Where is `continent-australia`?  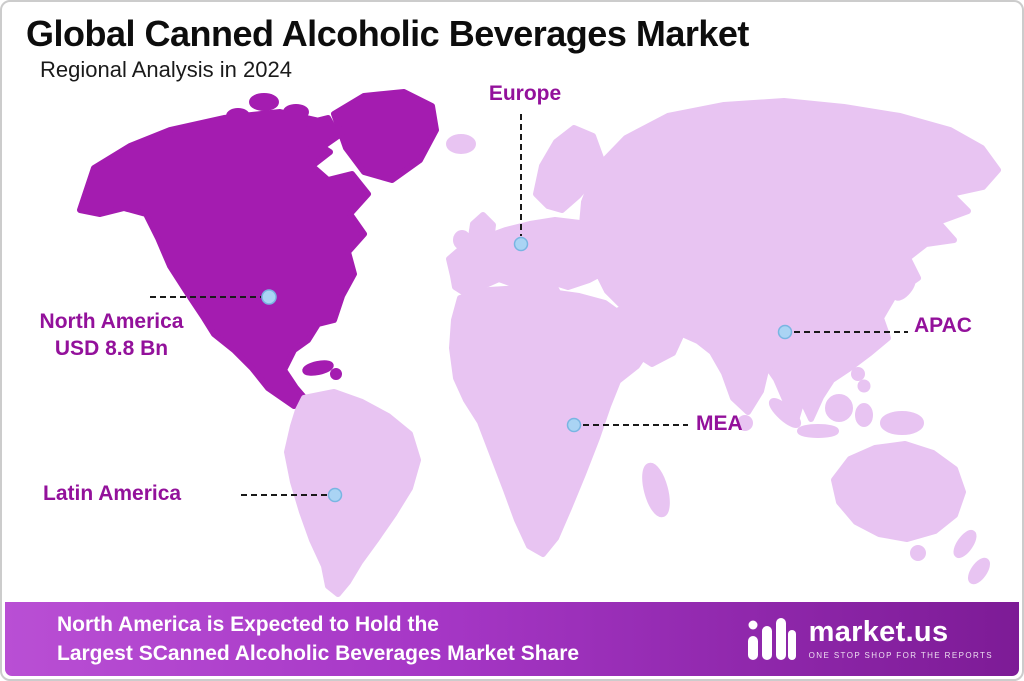
continent-australia is located at coordinates (898, 491).